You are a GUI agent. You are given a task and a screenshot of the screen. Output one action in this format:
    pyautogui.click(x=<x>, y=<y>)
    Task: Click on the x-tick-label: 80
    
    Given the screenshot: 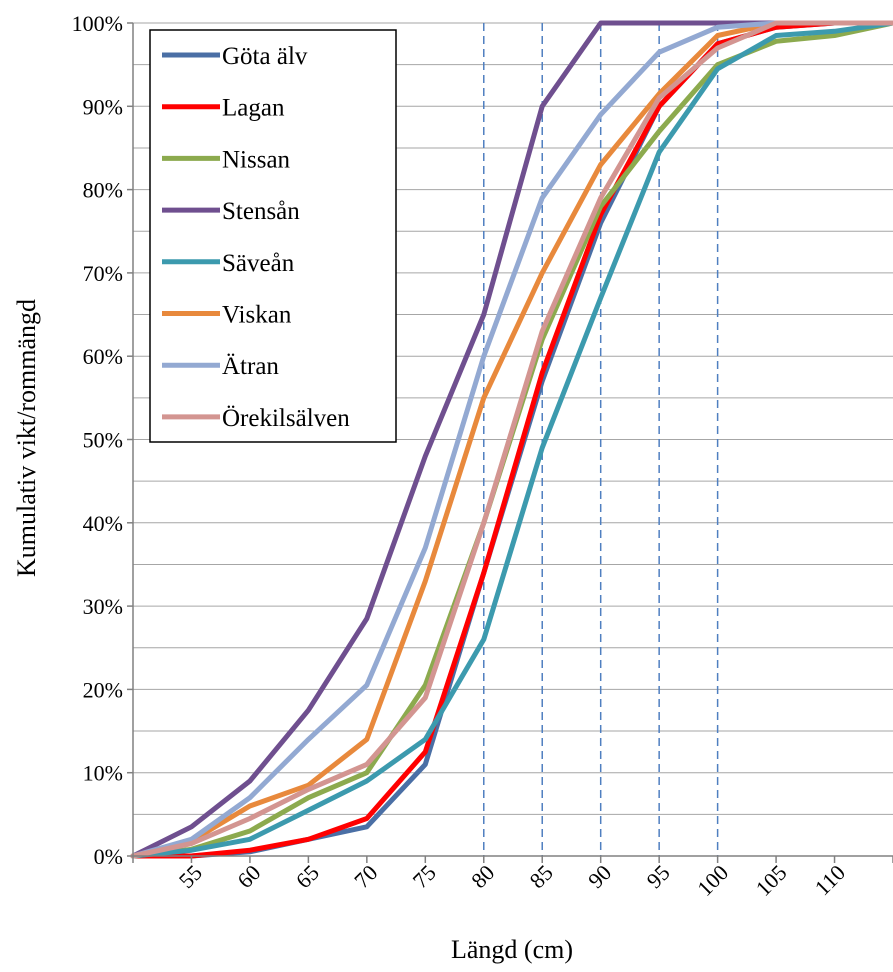 What is the action you would take?
    pyautogui.click(x=482, y=876)
    